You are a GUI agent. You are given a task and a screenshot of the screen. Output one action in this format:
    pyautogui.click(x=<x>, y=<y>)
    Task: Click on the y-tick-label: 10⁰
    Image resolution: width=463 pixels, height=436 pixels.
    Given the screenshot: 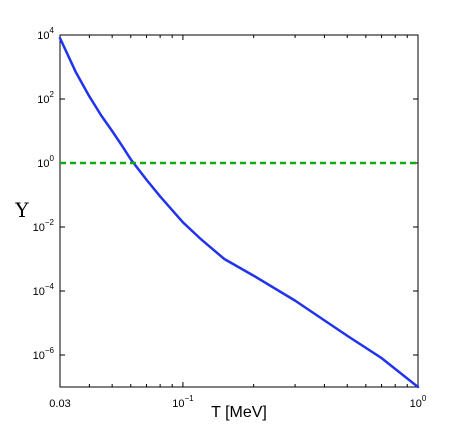 What is the action you would take?
    pyautogui.click(x=45, y=162)
    